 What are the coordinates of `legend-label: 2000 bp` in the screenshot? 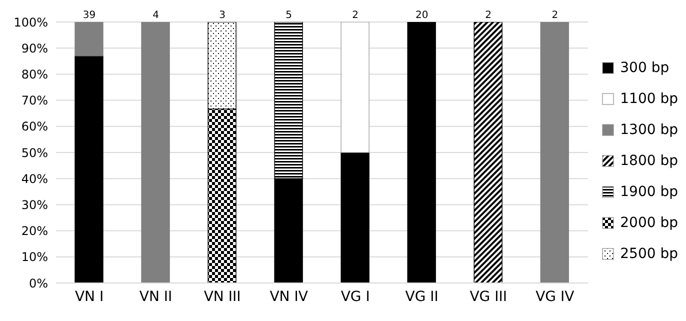 It's located at (649, 222).